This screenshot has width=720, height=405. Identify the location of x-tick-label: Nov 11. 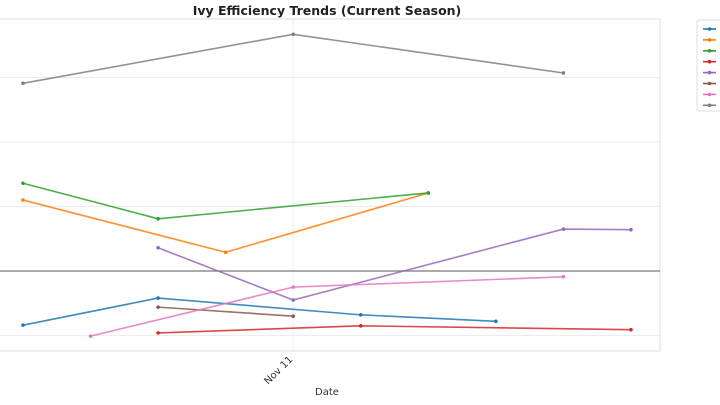
(278, 370).